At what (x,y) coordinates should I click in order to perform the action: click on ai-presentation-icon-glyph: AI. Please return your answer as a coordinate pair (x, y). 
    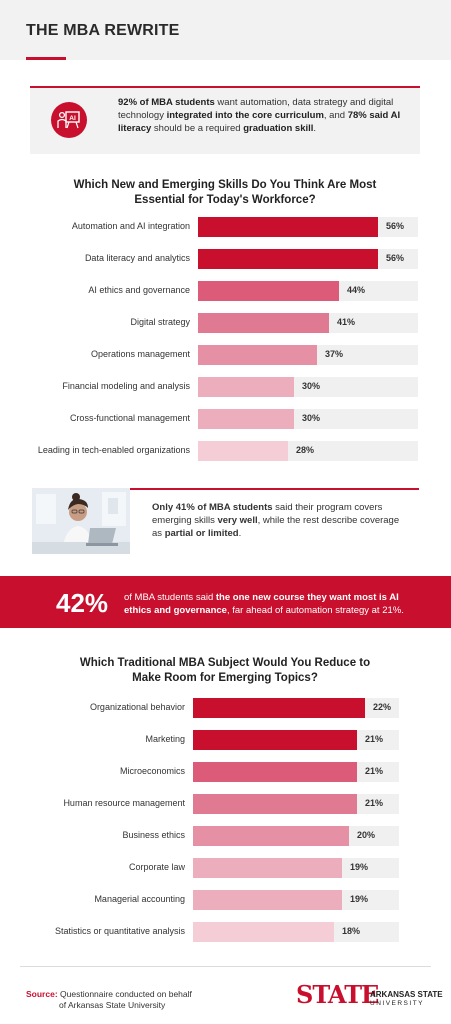
    Looking at the image, I should click on (68, 120).